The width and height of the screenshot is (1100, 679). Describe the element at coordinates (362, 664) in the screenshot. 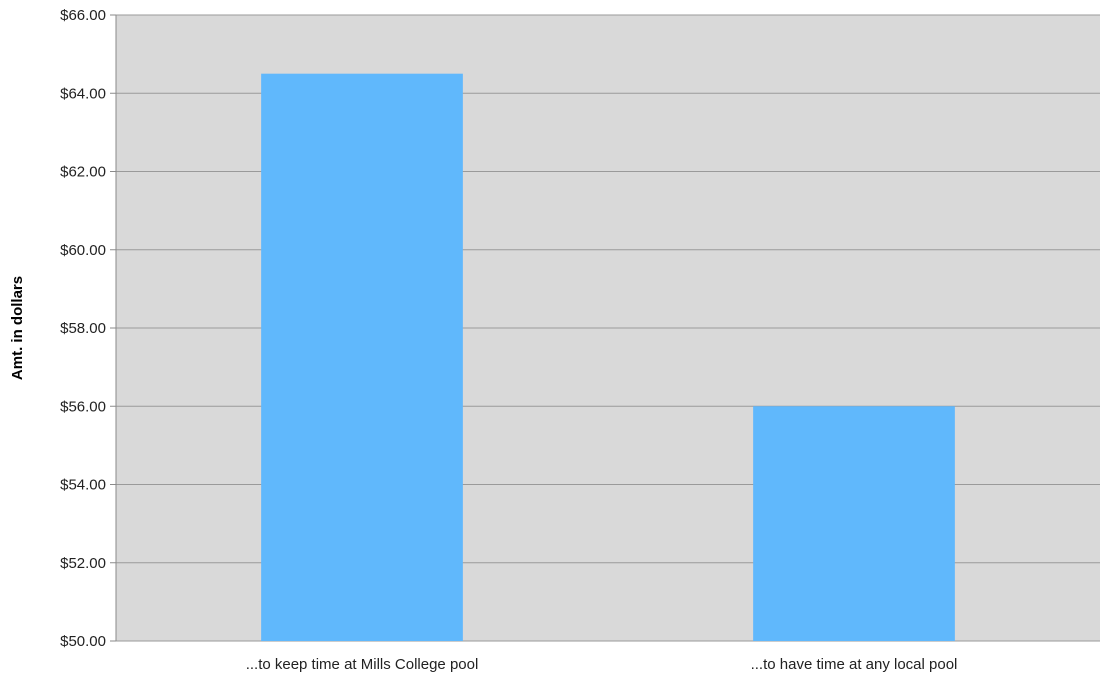

I see `x-category-label: ...to keep time at Mills College pool` at that location.